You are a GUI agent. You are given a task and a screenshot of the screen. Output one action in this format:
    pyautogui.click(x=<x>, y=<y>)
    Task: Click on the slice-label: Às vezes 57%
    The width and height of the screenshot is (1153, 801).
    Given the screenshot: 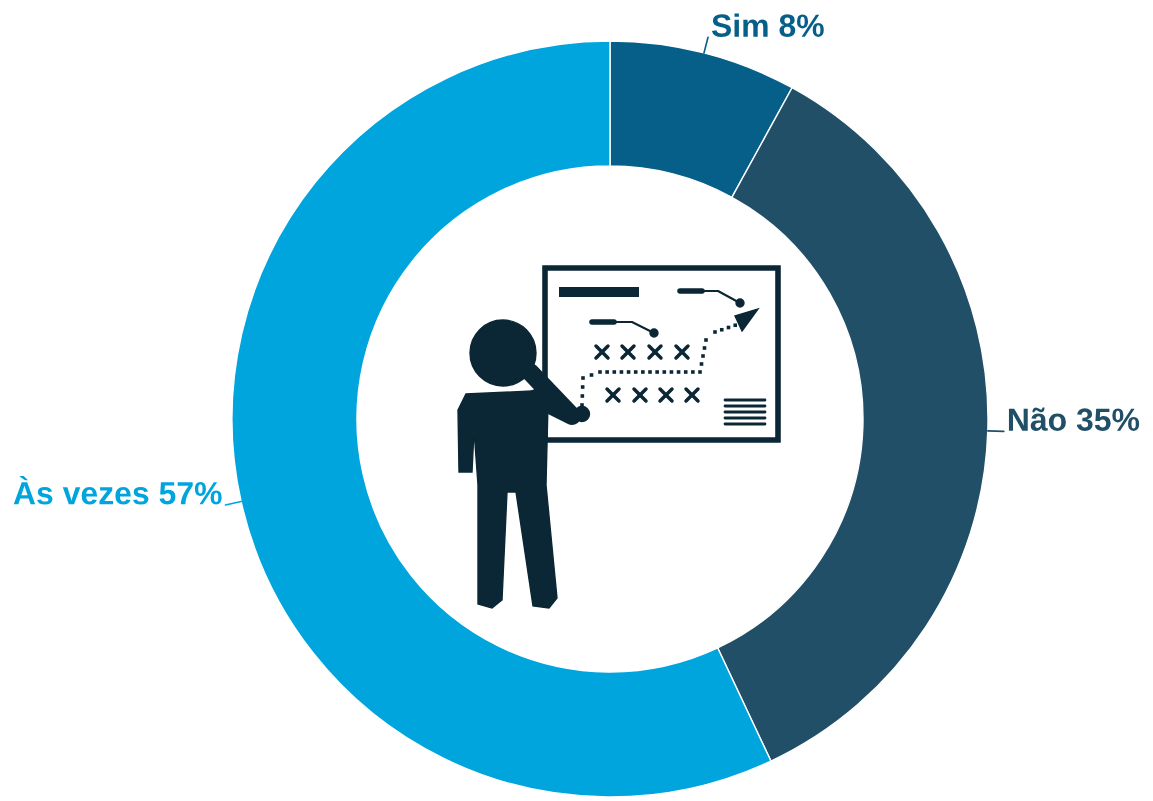 What is the action you would take?
    pyautogui.click(x=117, y=490)
    